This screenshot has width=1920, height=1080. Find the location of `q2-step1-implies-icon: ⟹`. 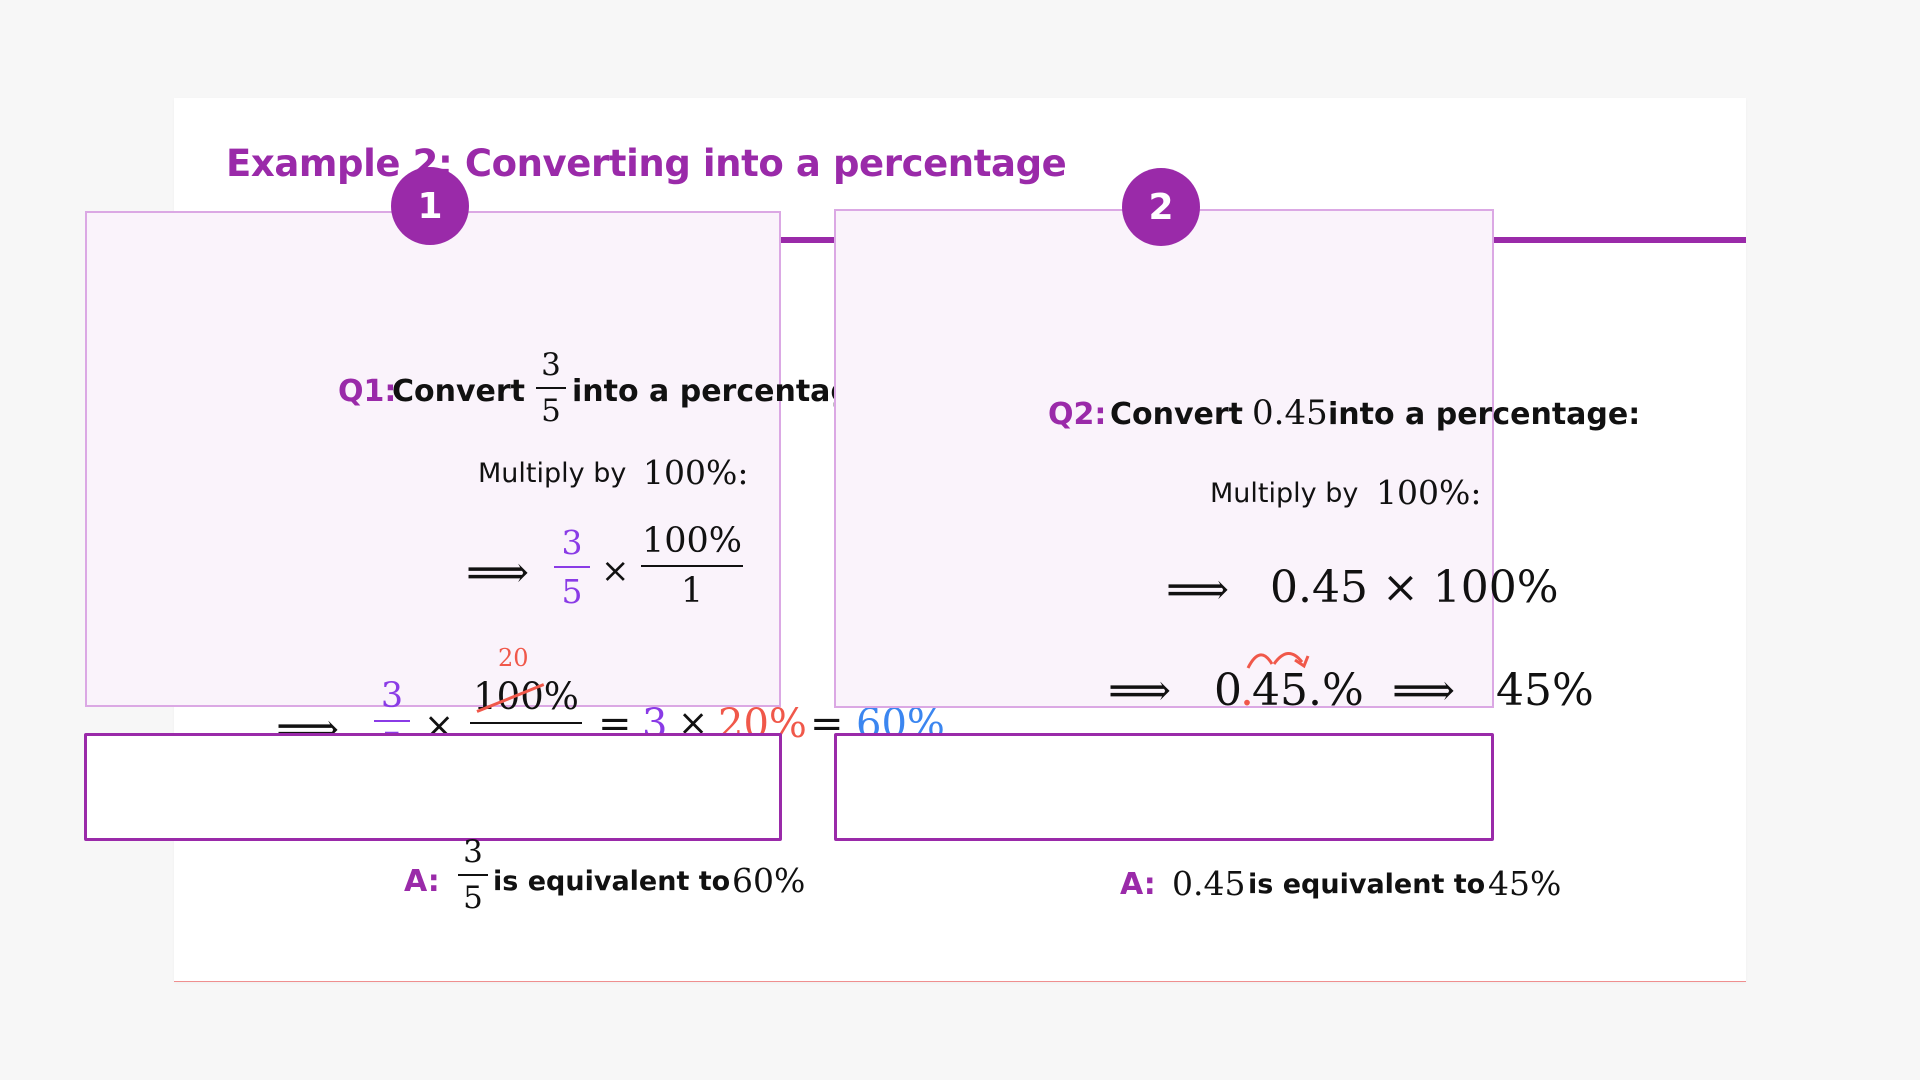

q2-step1-implies-icon: ⟹ is located at coordinates (1198, 589).